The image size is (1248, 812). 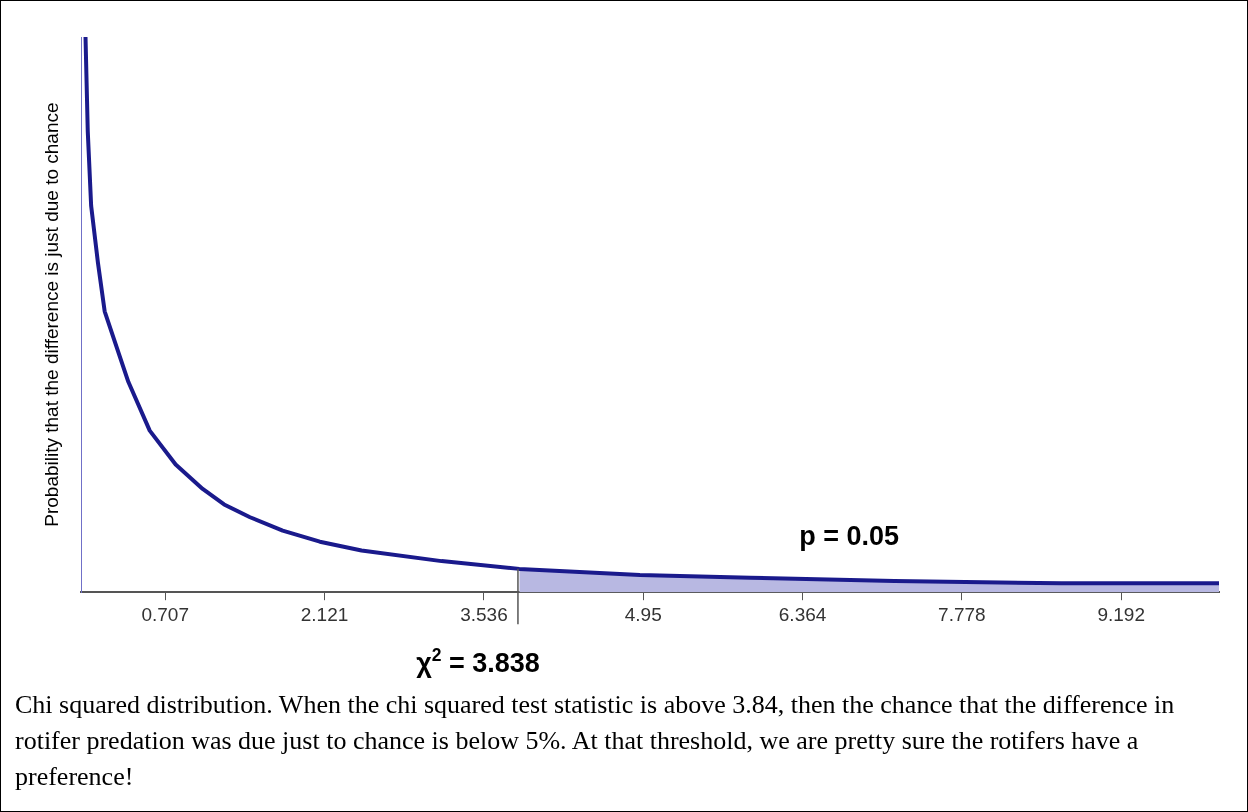 I want to click on y-axis-title: Probability that the difference is just due to chance, so click(x=51, y=314).